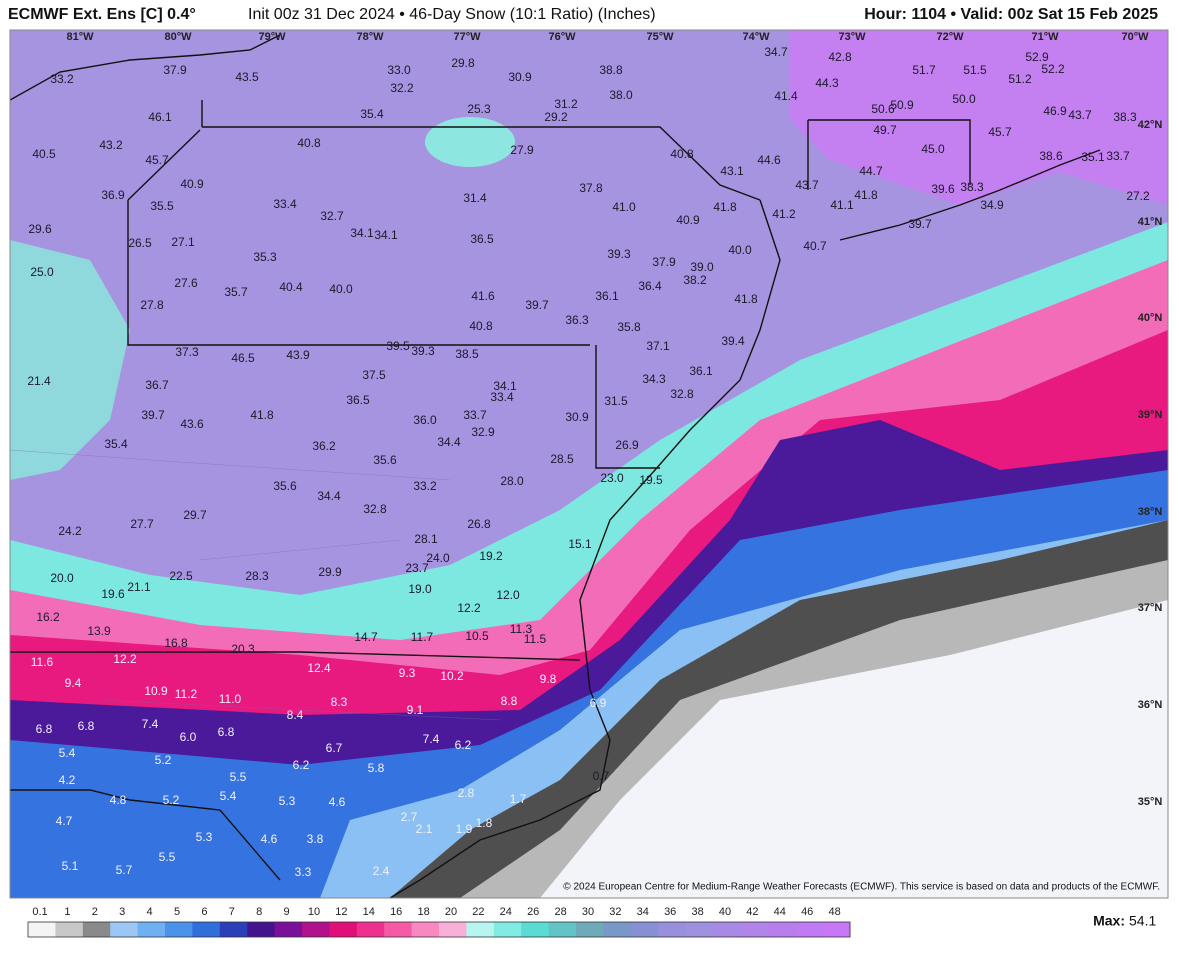 The width and height of the screenshot is (1179, 969). I want to click on colorbar-label: 48, so click(834, 912).